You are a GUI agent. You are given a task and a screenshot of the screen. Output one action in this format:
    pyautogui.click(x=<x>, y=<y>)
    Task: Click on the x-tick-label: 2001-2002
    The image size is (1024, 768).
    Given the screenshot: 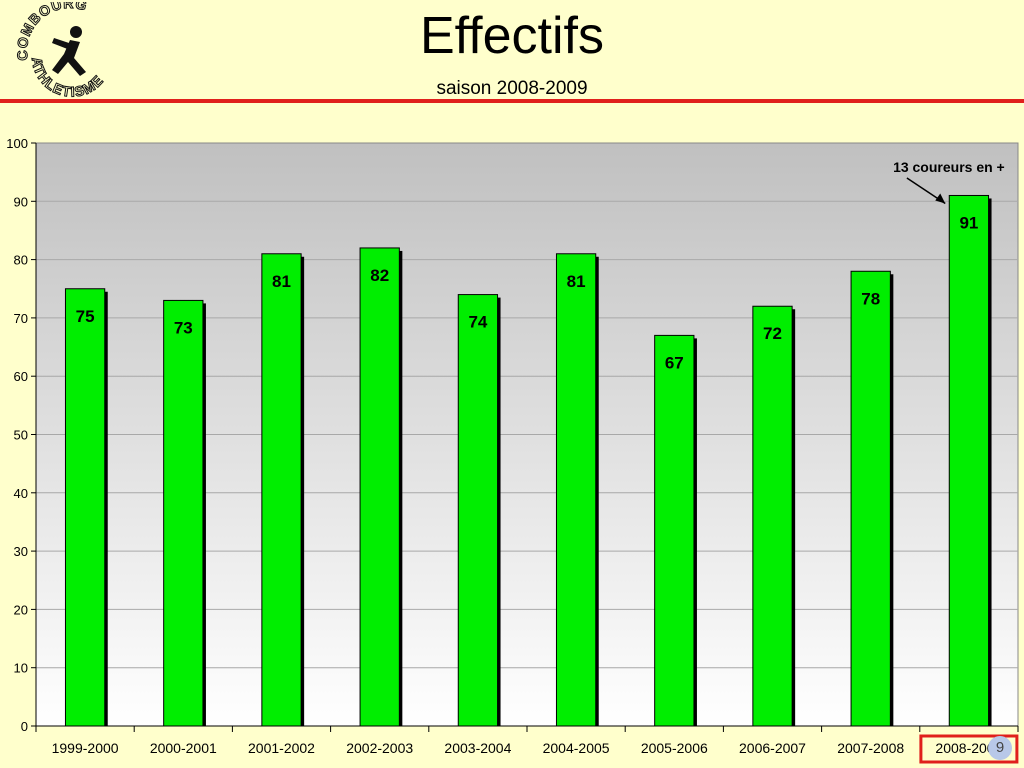 What is the action you would take?
    pyautogui.click(x=281, y=748)
    